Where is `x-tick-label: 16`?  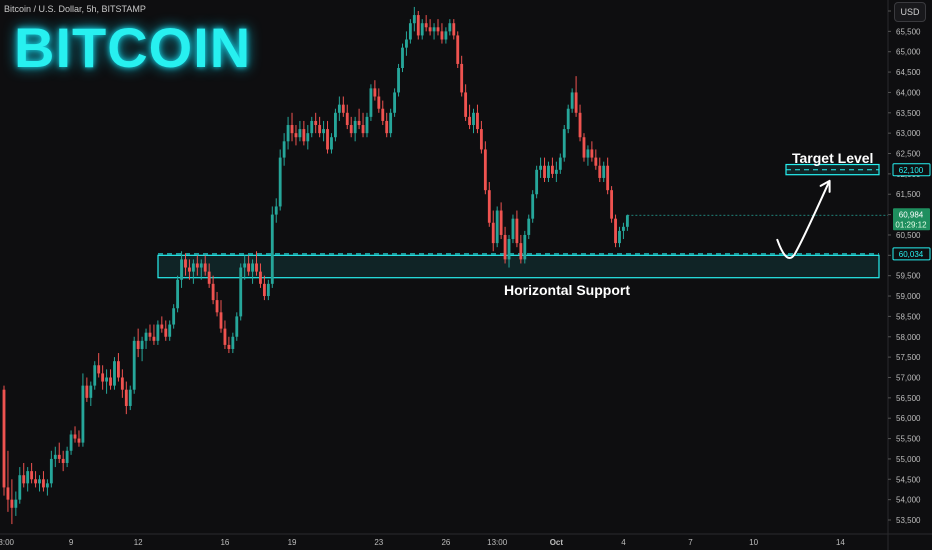
x-tick-label: 16 is located at coordinates (224, 542).